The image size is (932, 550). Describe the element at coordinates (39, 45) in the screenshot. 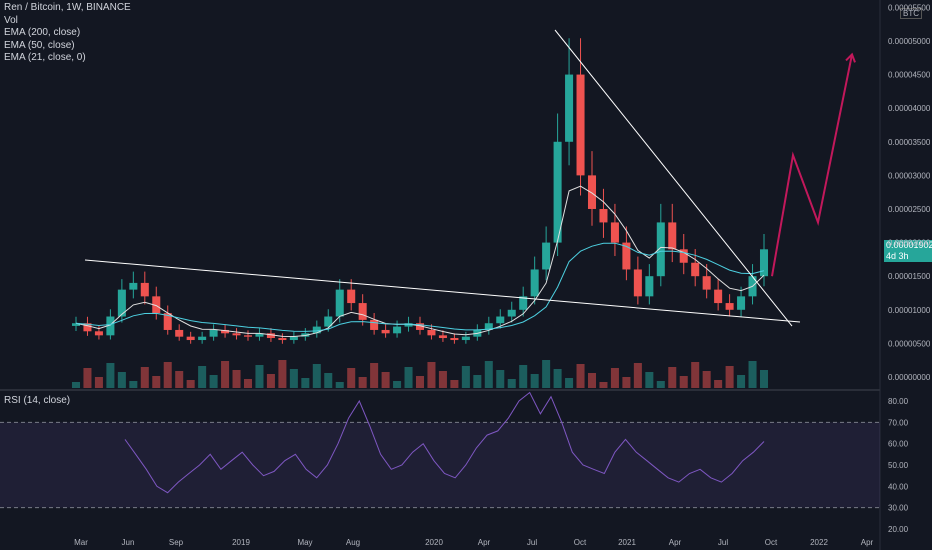

I see `legend-ema50: EMA (50, close)` at that location.